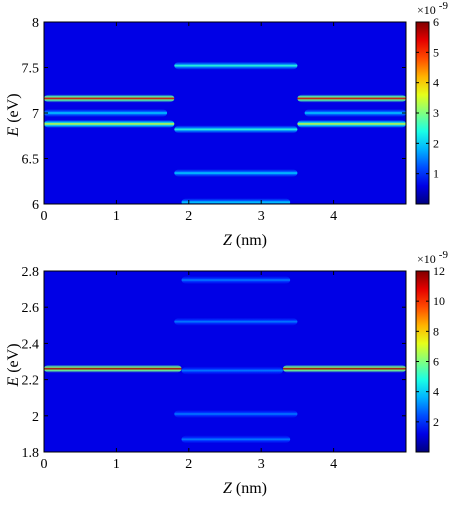 Image resolution: width=469 pixels, height=505 pixels. What do you see at coordinates (35, 114) in the screenshot?
I see `top-y-tick-label: 7` at bounding box center [35, 114].